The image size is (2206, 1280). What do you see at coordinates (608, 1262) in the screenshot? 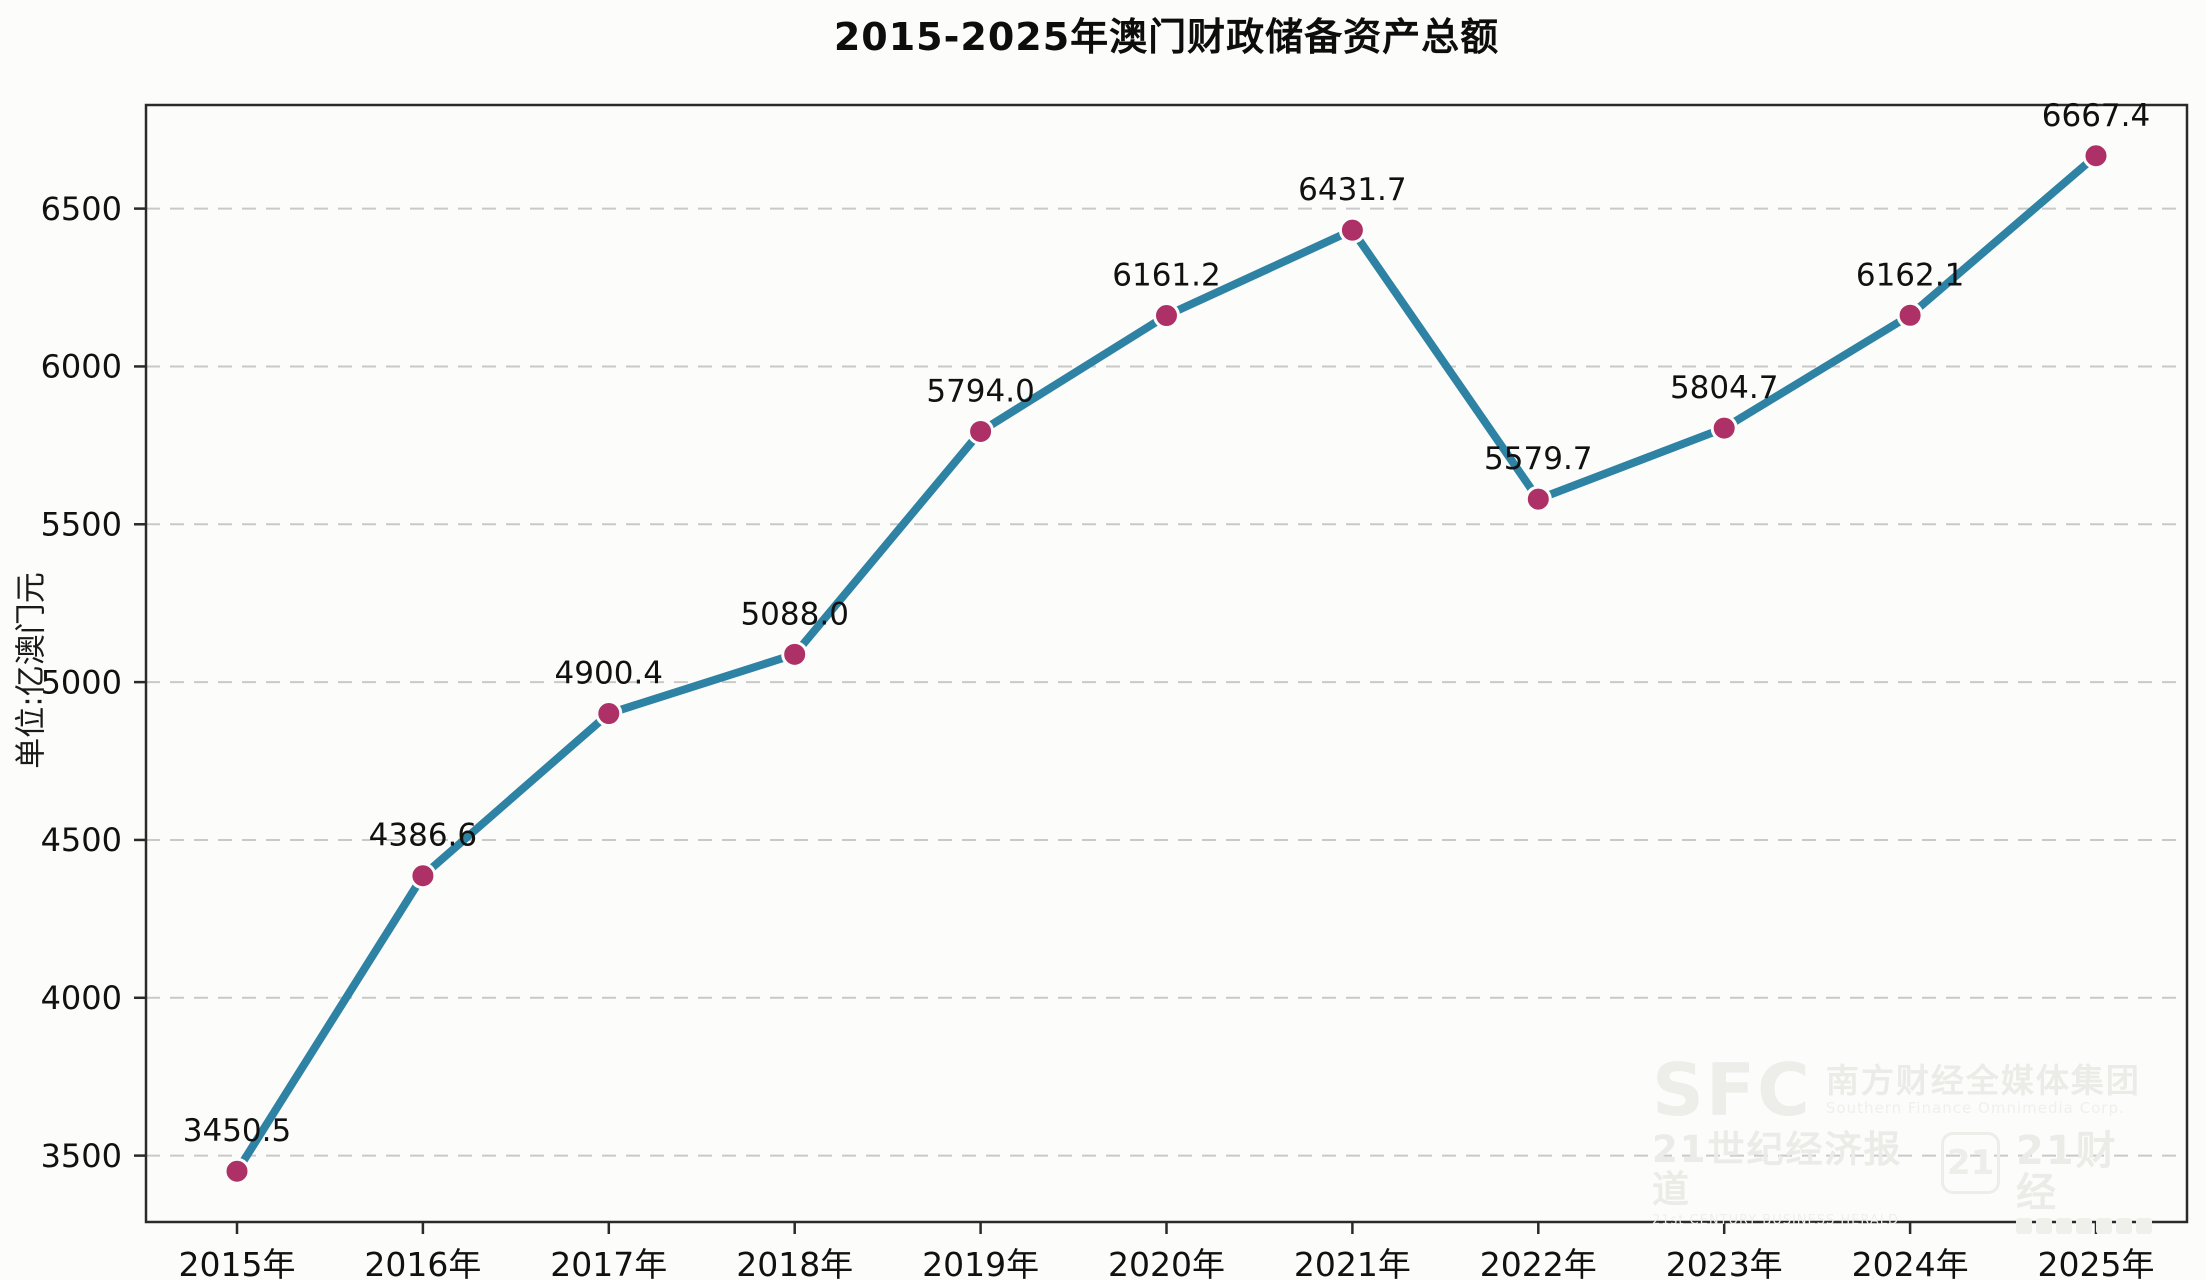
I see `x-tick-label: 2017年` at bounding box center [608, 1262].